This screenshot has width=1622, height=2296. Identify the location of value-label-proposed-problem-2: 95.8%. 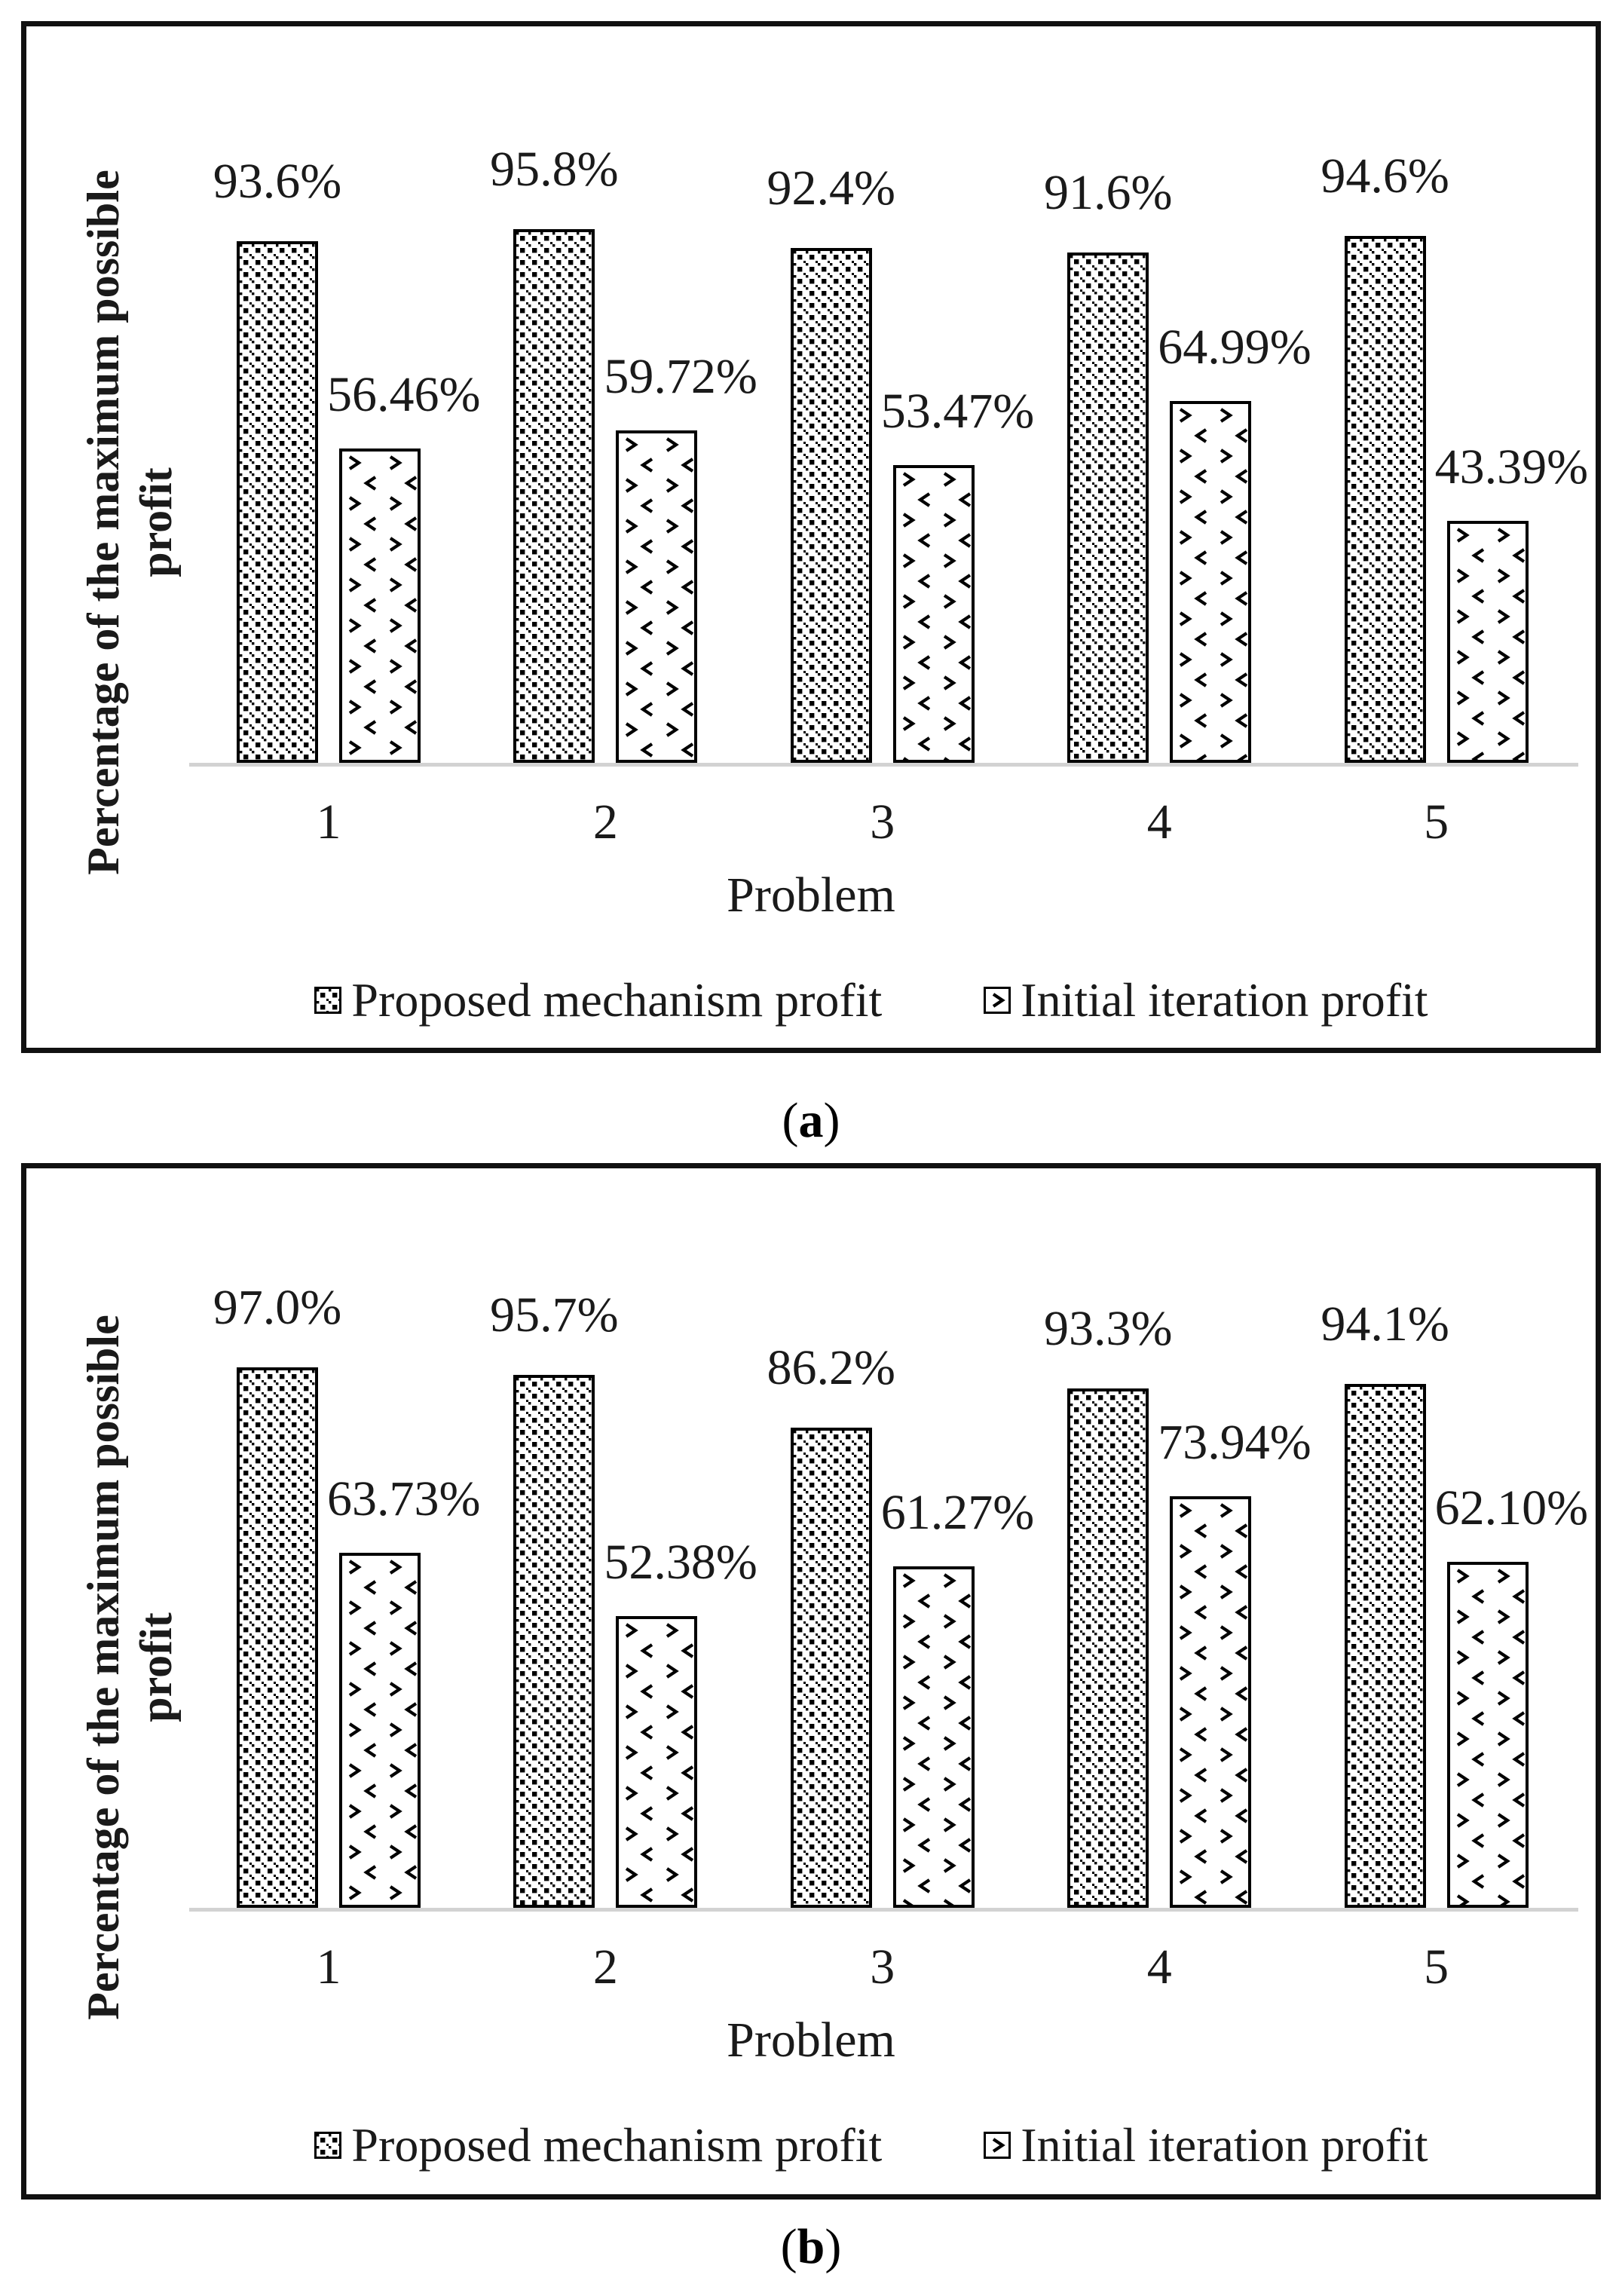
(554, 169).